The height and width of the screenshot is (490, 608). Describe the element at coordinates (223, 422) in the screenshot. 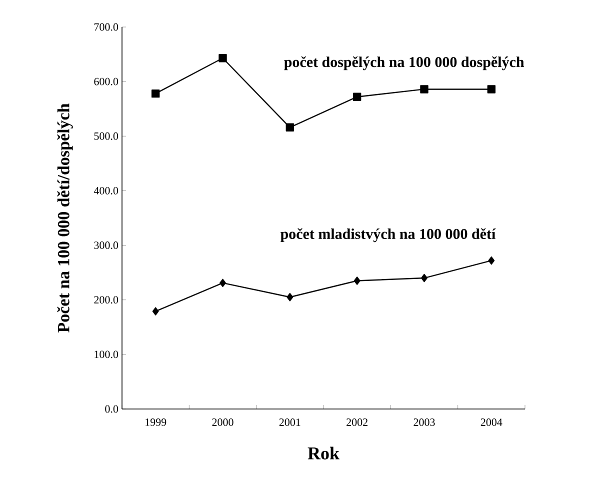

I see `x-tick-label: 2000` at that location.